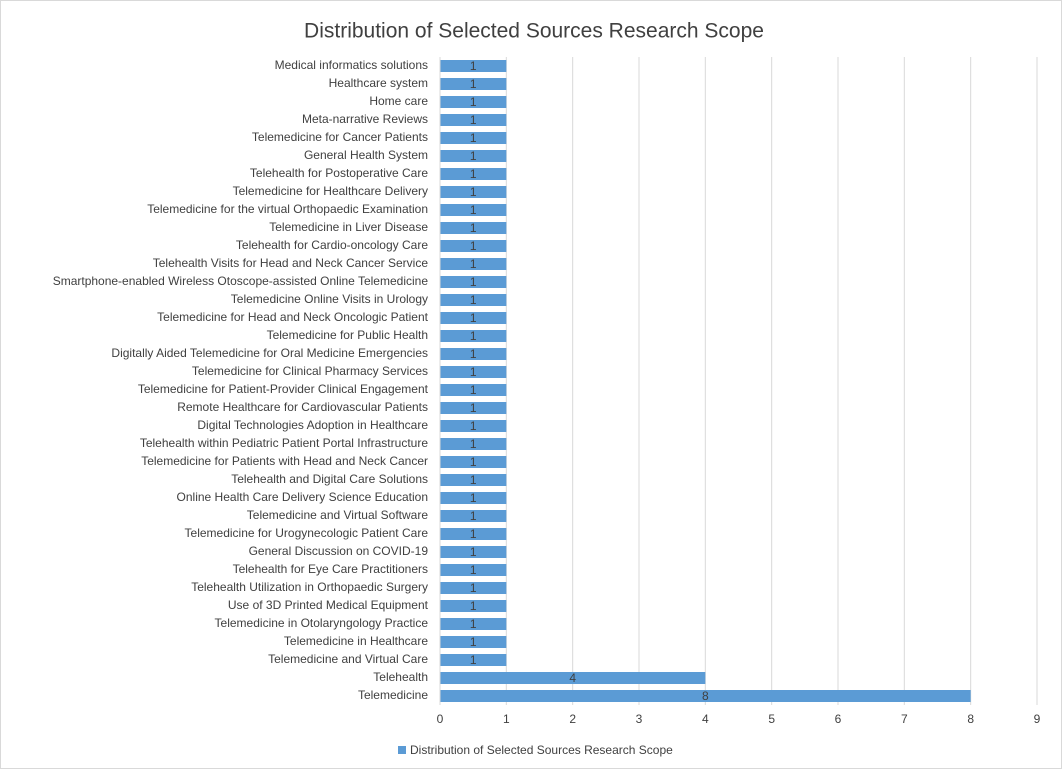 Image resolution: width=1062 pixels, height=769 pixels. What do you see at coordinates (328, 605) in the screenshot?
I see `y-tick-label: Use of 3D Printed Medical Equipment` at bounding box center [328, 605].